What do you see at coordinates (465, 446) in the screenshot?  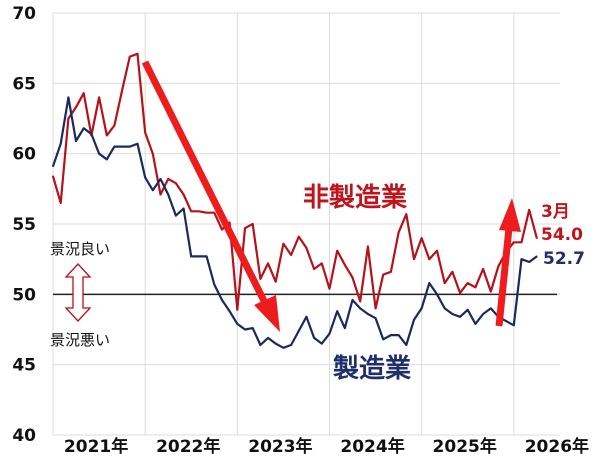 I see `x-tick-label: 2025年` at bounding box center [465, 446].